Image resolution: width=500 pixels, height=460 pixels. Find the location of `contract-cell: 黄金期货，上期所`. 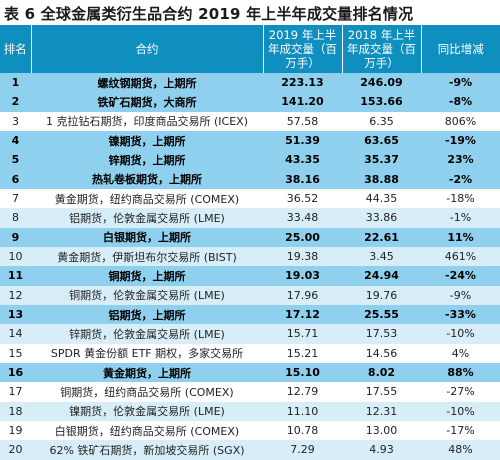

contract-cell: 黄金期货，上期所 is located at coordinates (147, 372).